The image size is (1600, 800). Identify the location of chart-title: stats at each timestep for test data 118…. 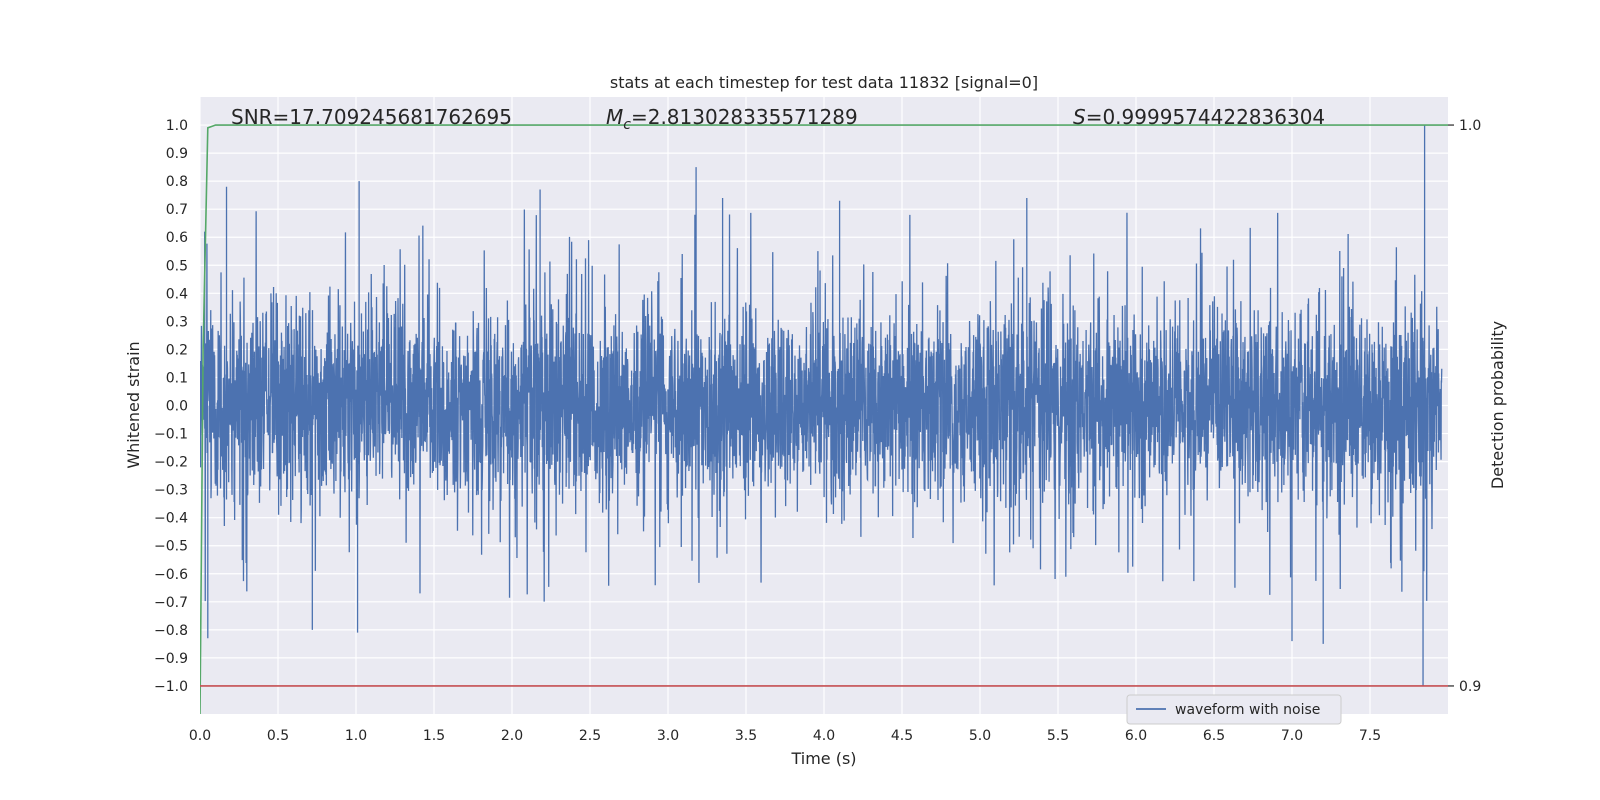
(824, 82).